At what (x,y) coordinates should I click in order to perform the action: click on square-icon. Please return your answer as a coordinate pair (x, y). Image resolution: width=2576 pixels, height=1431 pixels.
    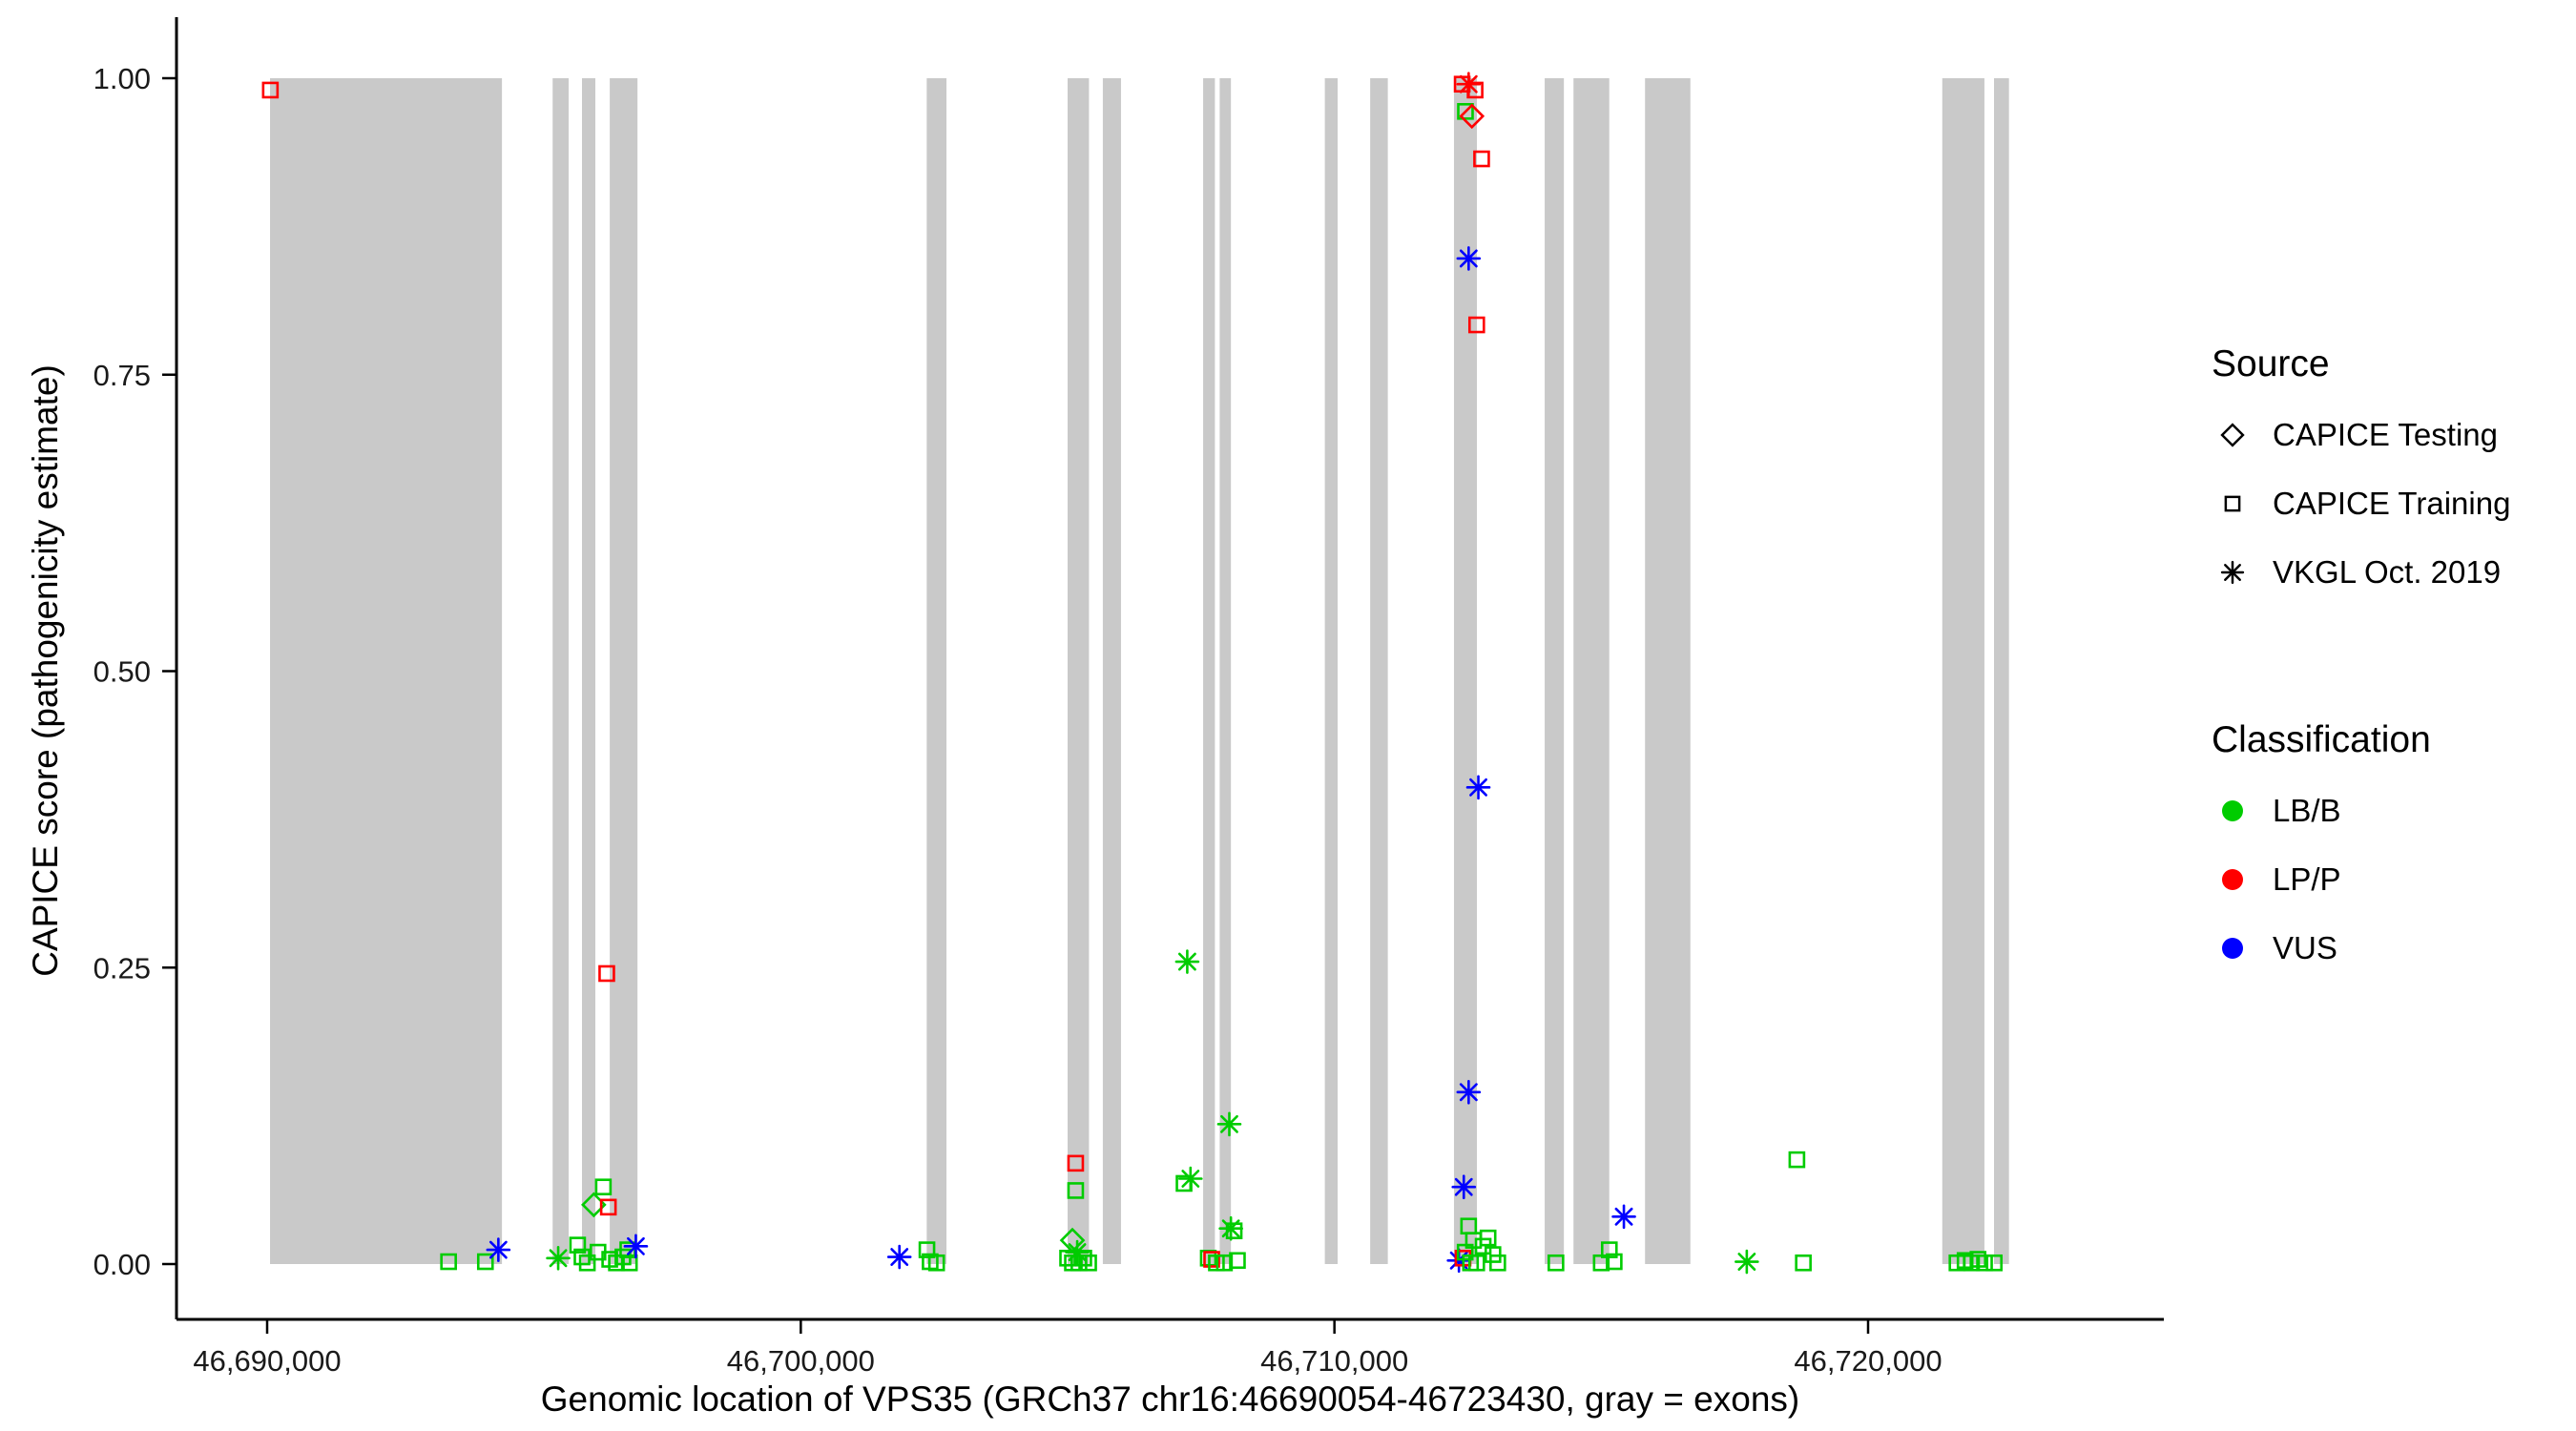
    Looking at the image, I should click on (2232, 503).